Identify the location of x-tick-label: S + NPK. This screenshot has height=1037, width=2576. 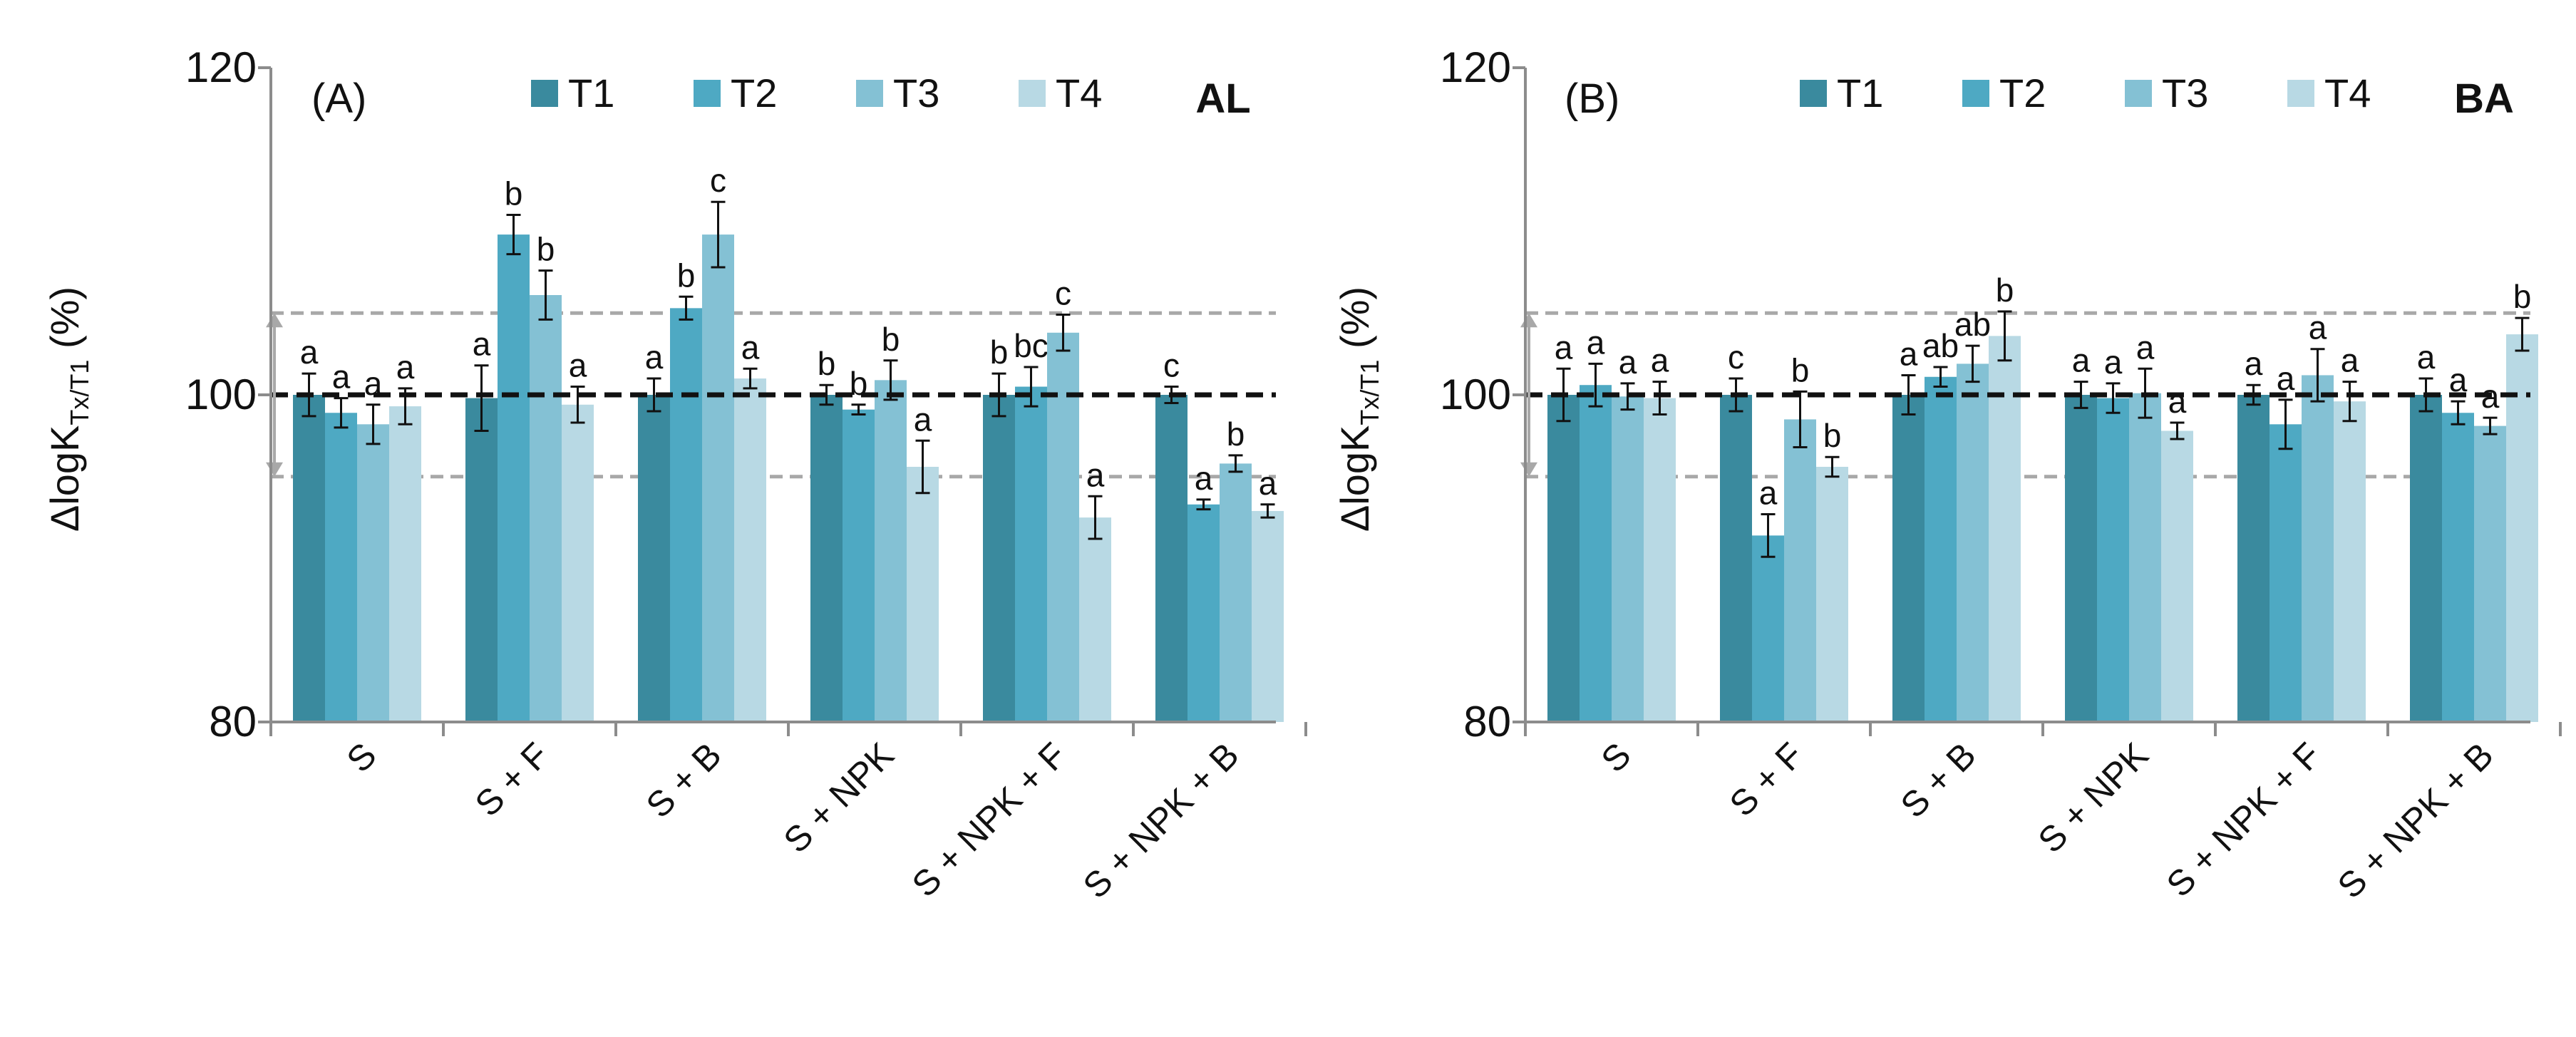
(839, 797).